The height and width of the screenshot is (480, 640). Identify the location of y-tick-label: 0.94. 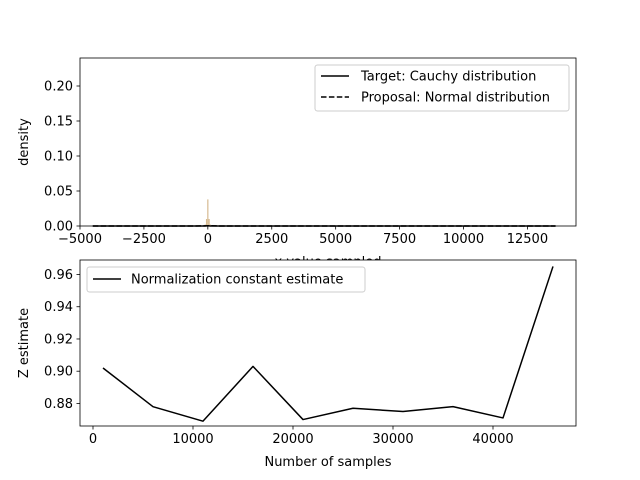
(58, 307).